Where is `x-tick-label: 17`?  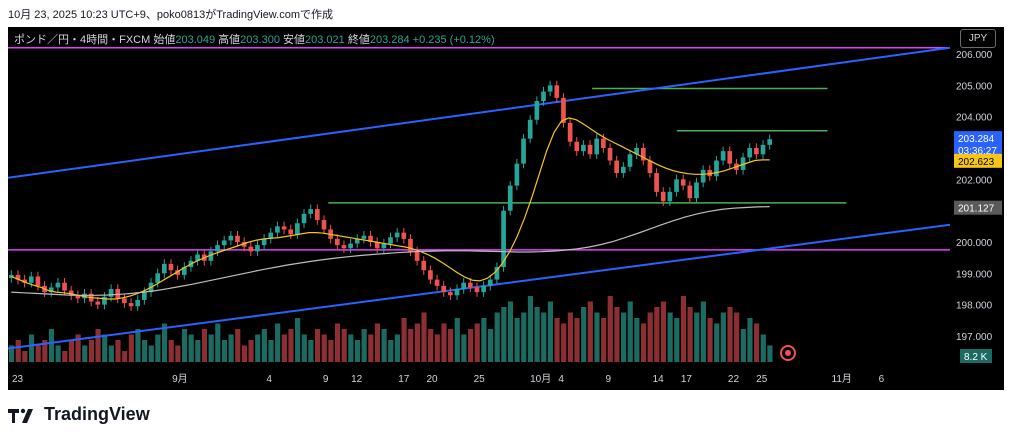
x-tick-label: 17 is located at coordinates (687, 379).